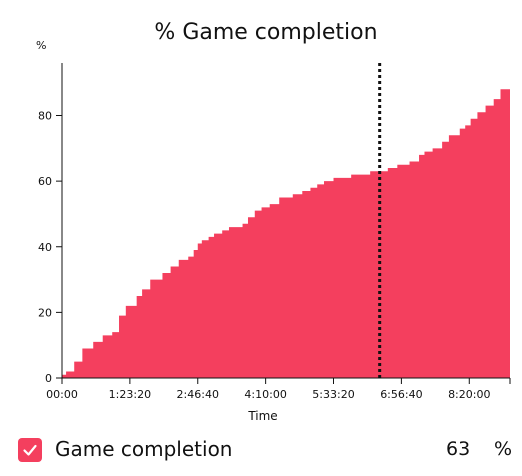 Image resolution: width=522 pixels, height=476 pixels. I want to click on x-tick-label: 6:56:40, so click(401, 394).